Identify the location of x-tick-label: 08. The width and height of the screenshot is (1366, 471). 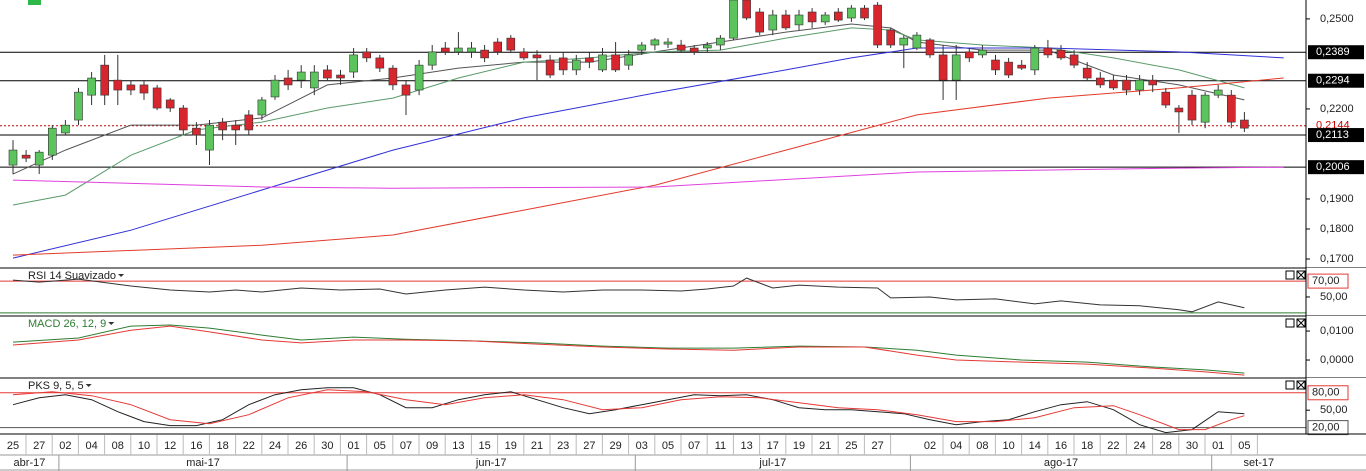
(982, 446).